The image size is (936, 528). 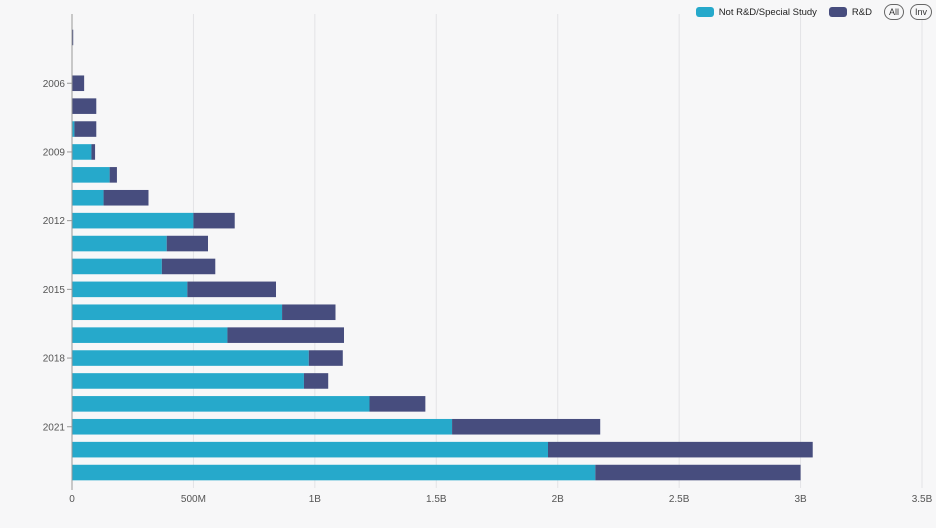 I want to click on legend-item-not-rd: Not R&D/Special Study, so click(x=756, y=12).